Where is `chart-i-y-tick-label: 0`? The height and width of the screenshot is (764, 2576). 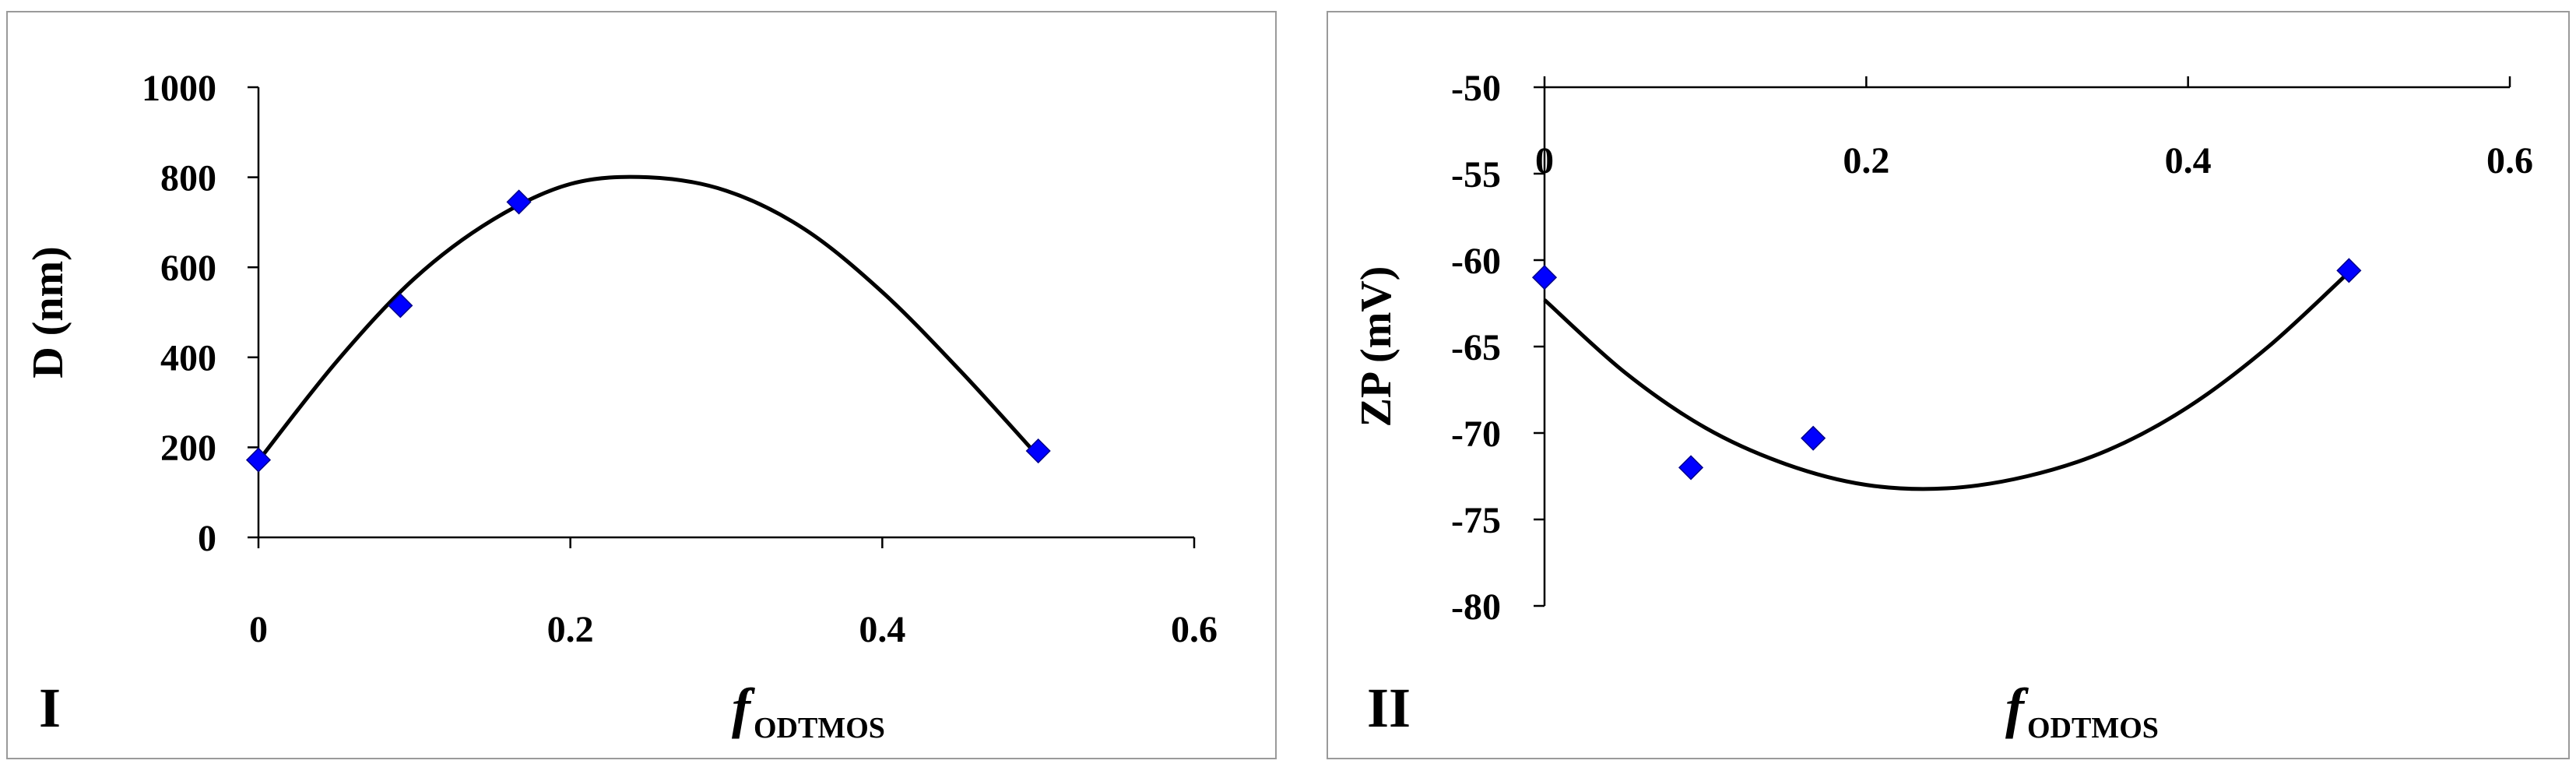
chart-i-y-tick-label: 0 is located at coordinates (207, 538).